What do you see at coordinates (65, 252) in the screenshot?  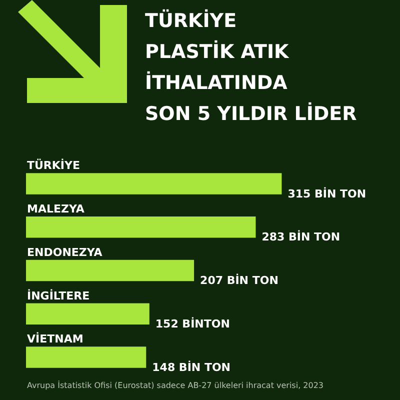 I see `y-tick-label: ENDONEZYA` at bounding box center [65, 252].